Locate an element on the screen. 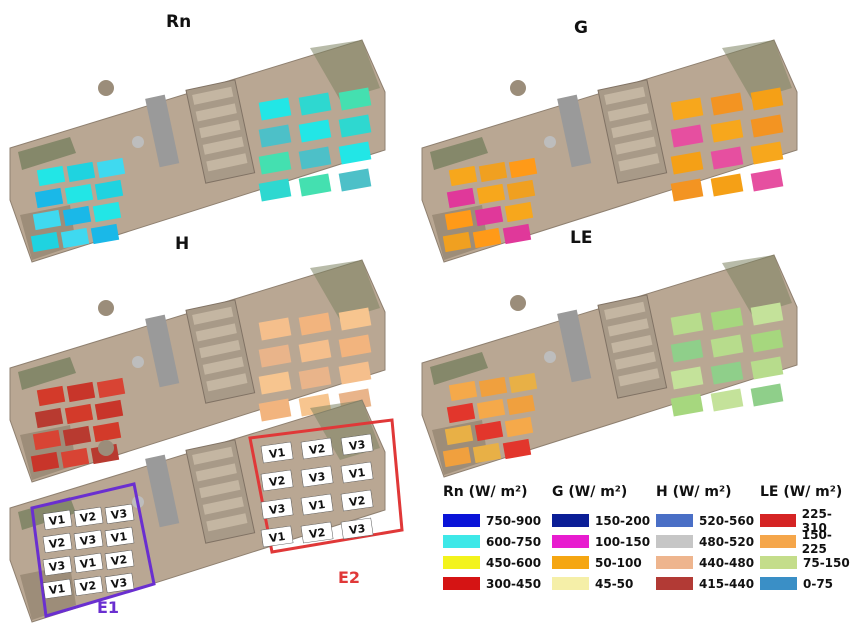 The height and width of the screenshot is (624, 855). panel-title-le: LE is located at coordinates (581, 238).